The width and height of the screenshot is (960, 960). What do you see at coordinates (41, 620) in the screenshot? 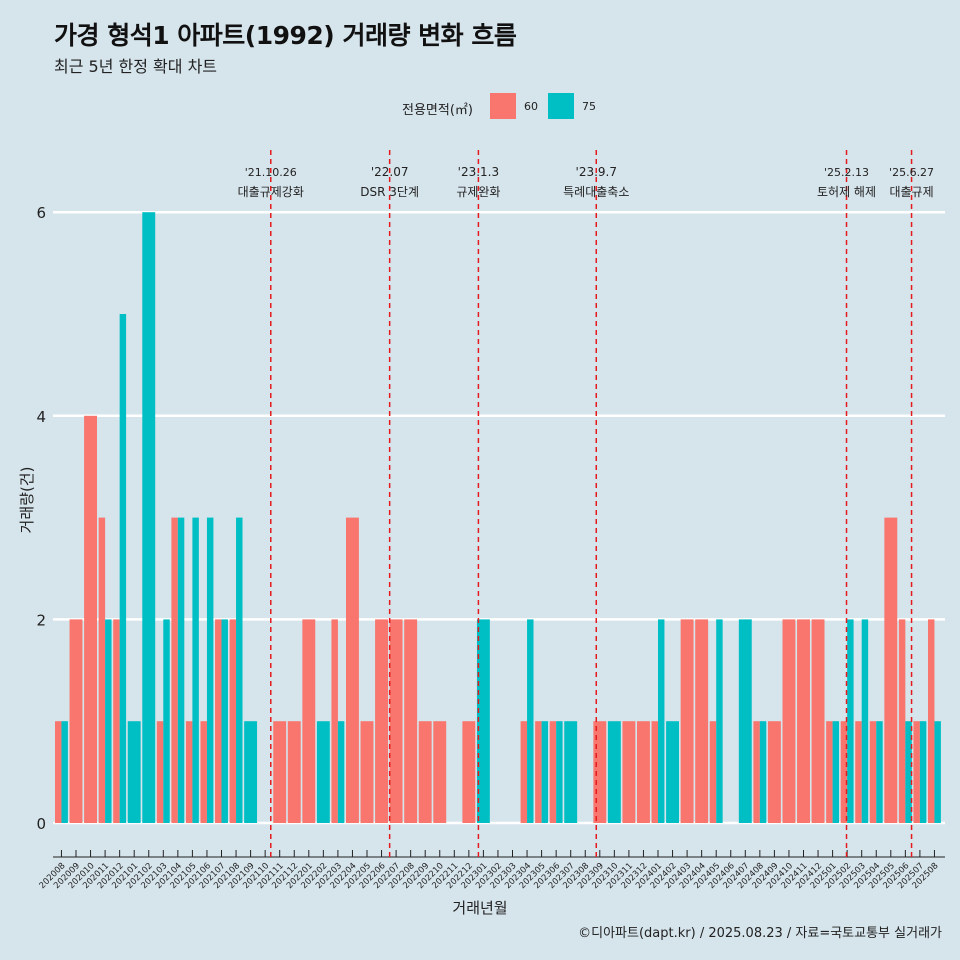
I see `y-tick-label-2: 2` at bounding box center [41, 620].